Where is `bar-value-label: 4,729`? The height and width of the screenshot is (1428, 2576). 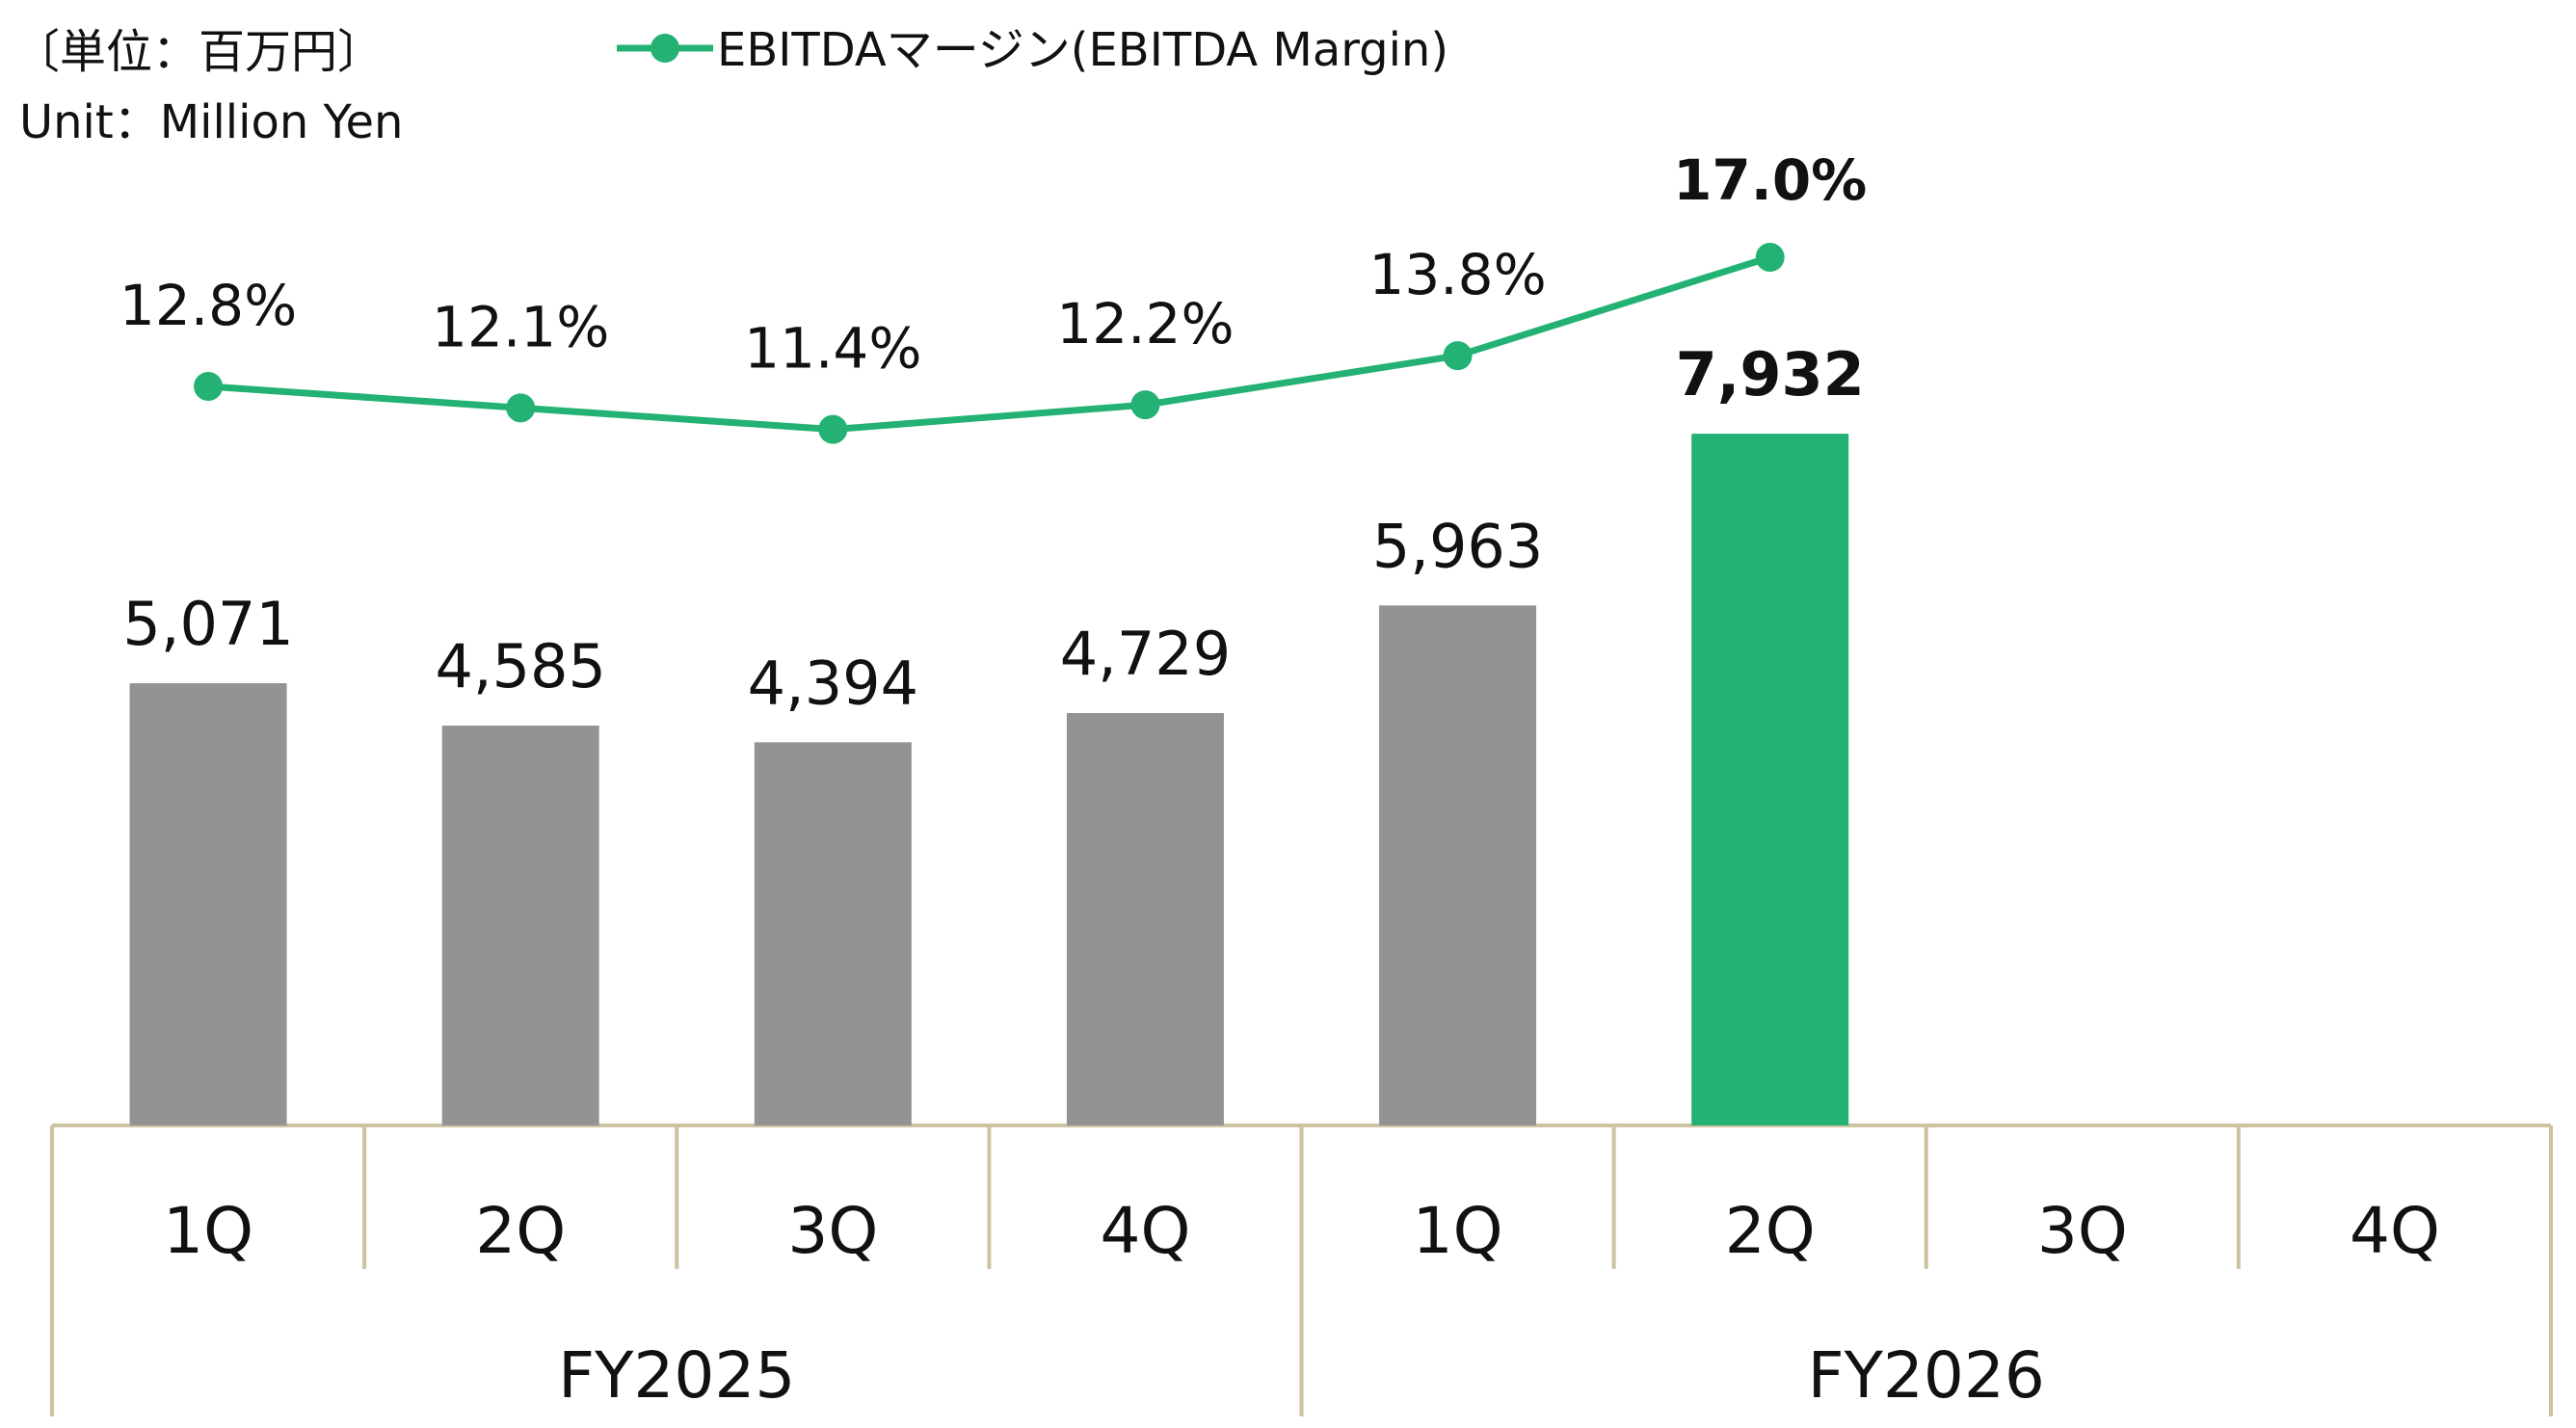 bar-value-label: 4,729 is located at coordinates (1146, 654).